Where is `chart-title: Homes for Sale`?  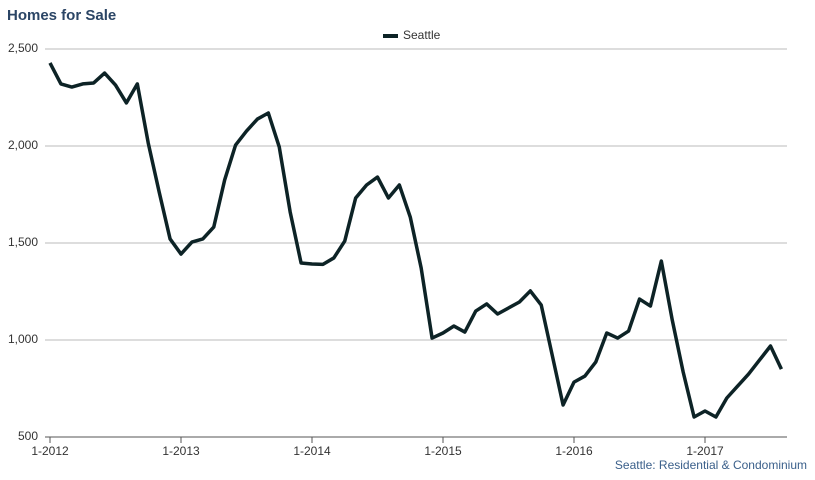 chart-title: Homes for Sale is located at coordinates (61, 15).